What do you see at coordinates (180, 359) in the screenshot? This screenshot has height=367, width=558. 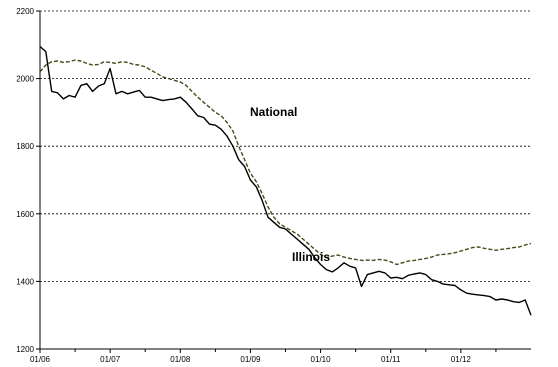 I see `x-tick-label: 01/08` at bounding box center [180, 359].